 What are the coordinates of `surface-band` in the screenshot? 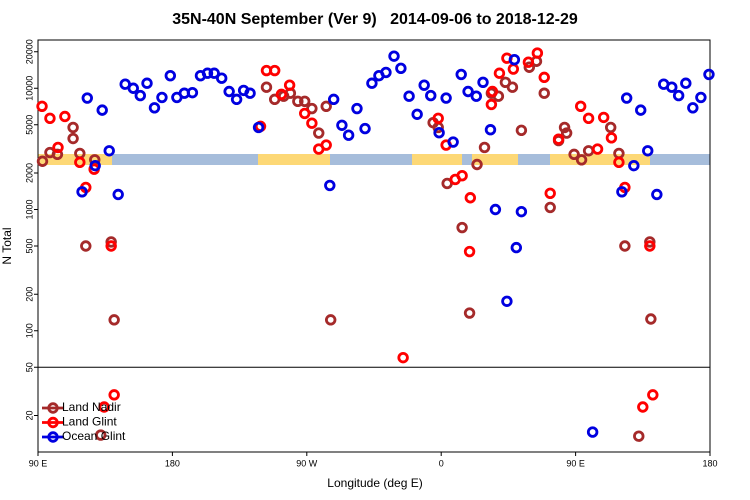 It's located at (374, 159).